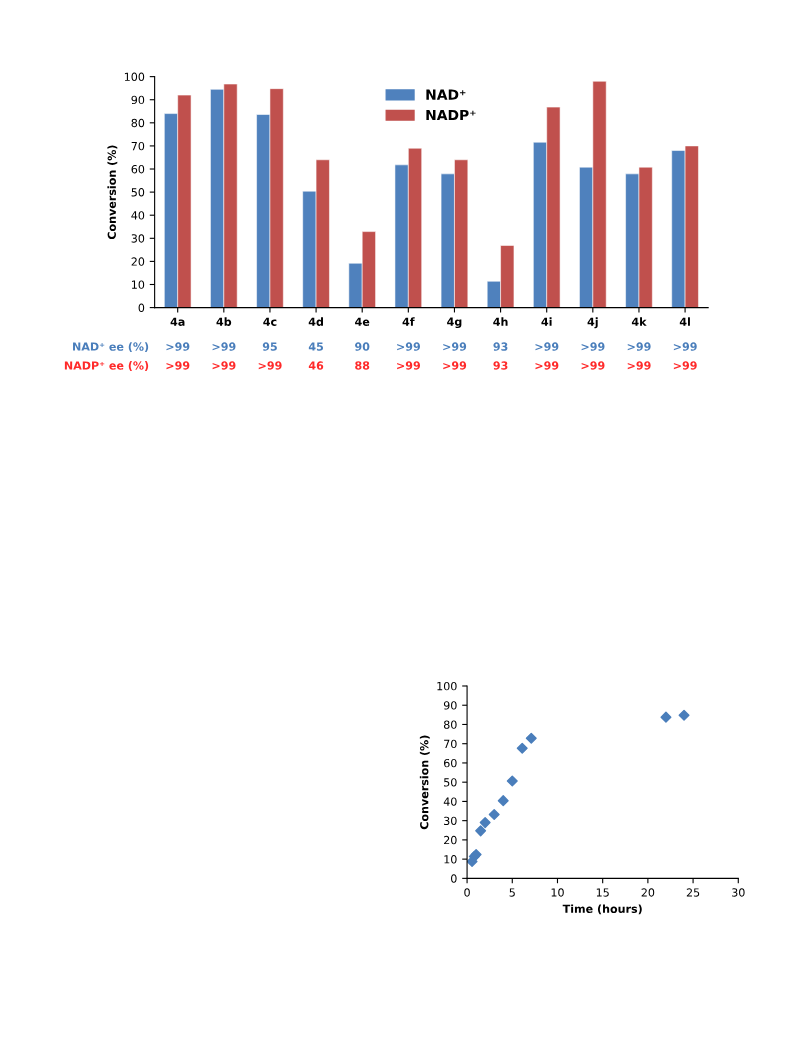 This screenshot has height=1057, width=793. I want to click on text: 45, so click(316, 346).